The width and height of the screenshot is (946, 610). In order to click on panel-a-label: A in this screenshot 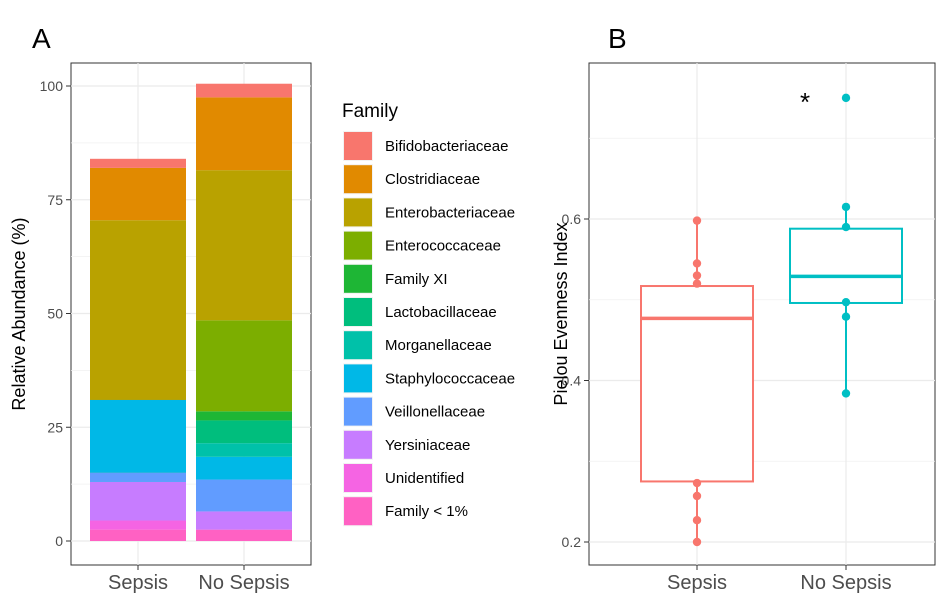, I will do `click(41, 38)`.